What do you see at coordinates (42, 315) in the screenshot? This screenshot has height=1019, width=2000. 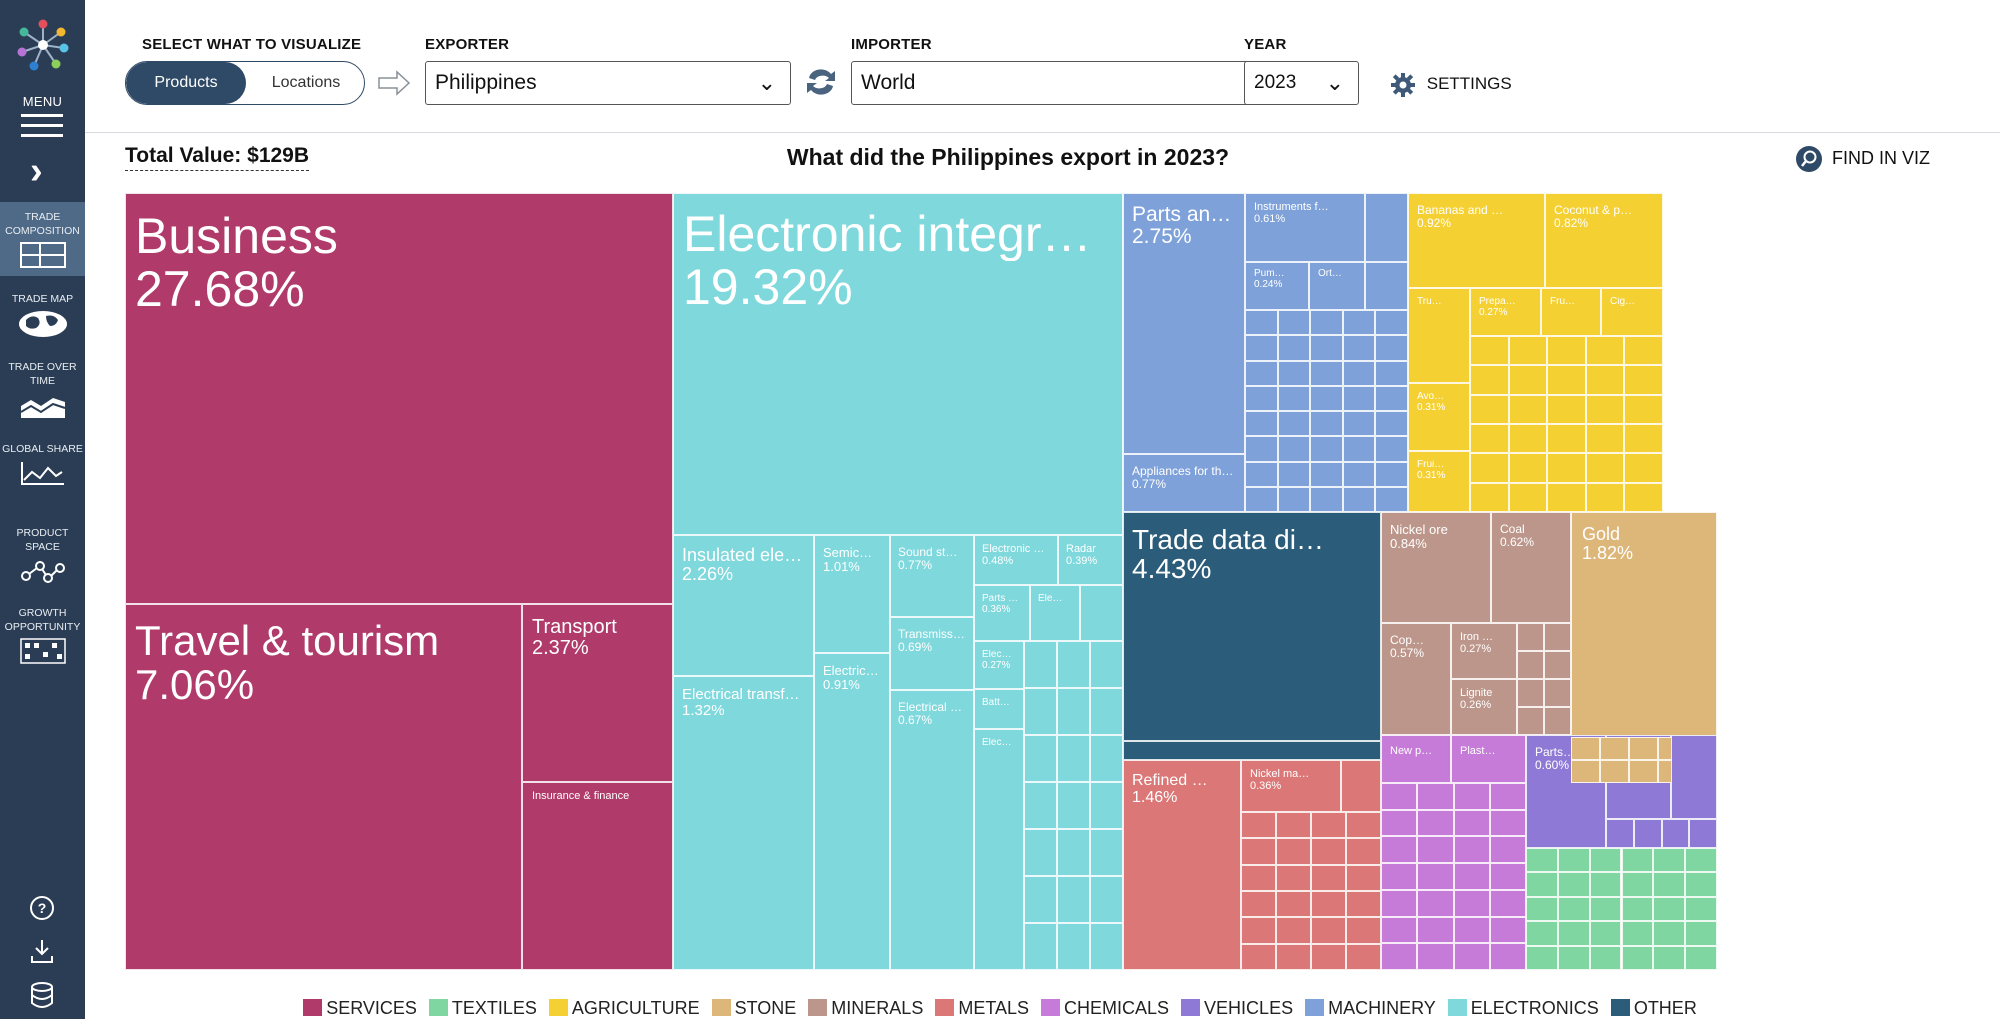 I see `nav-trade-map: TRADE MAP` at bounding box center [42, 315].